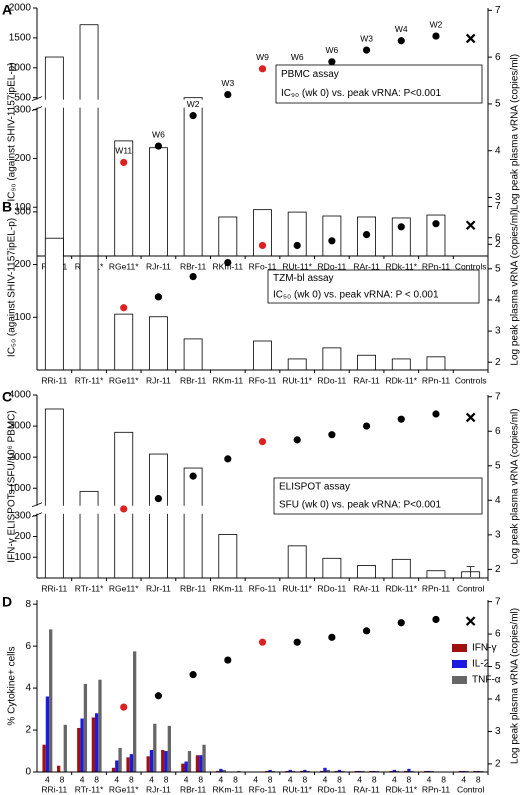 This screenshot has width=526, height=795. What do you see at coordinates (124, 380) in the screenshot?
I see `x-tick-label: RGe11*` at bounding box center [124, 380].